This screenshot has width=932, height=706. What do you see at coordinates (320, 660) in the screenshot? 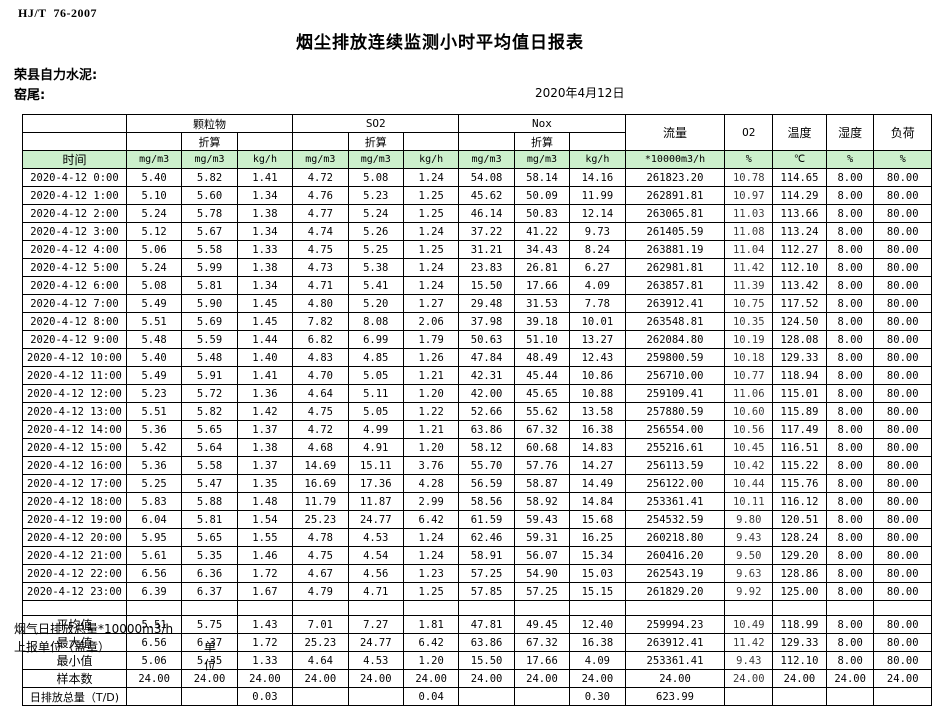
I see `summary-so2-mgm3-2: 4.64` at bounding box center [320, 660].